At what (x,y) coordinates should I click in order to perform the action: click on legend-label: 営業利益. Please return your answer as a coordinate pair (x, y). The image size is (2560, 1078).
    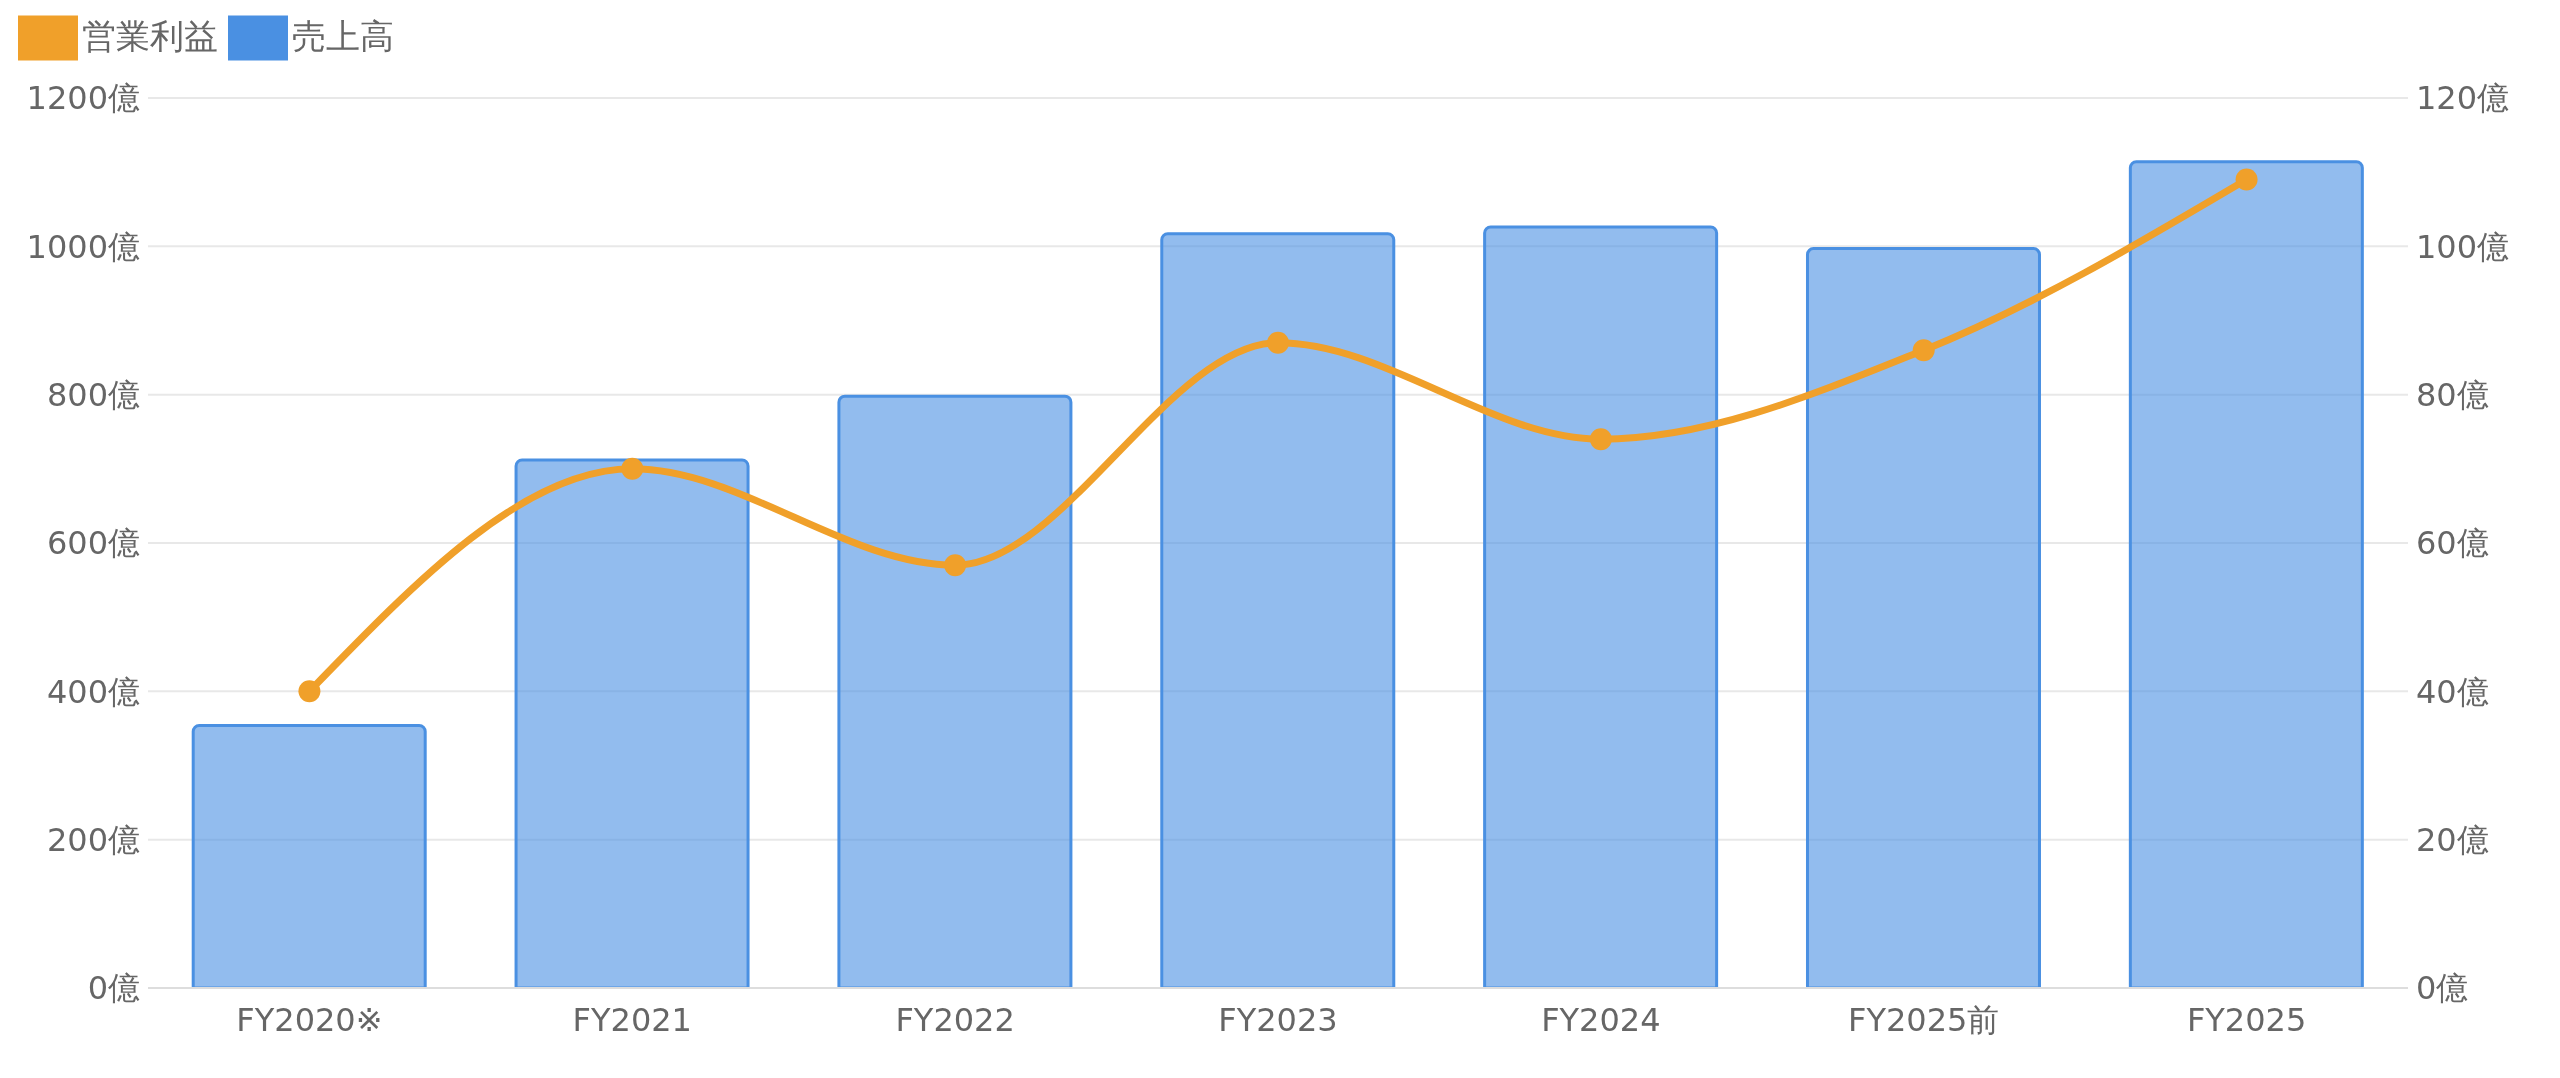
    Looking at the image, I should click on (150, 35).